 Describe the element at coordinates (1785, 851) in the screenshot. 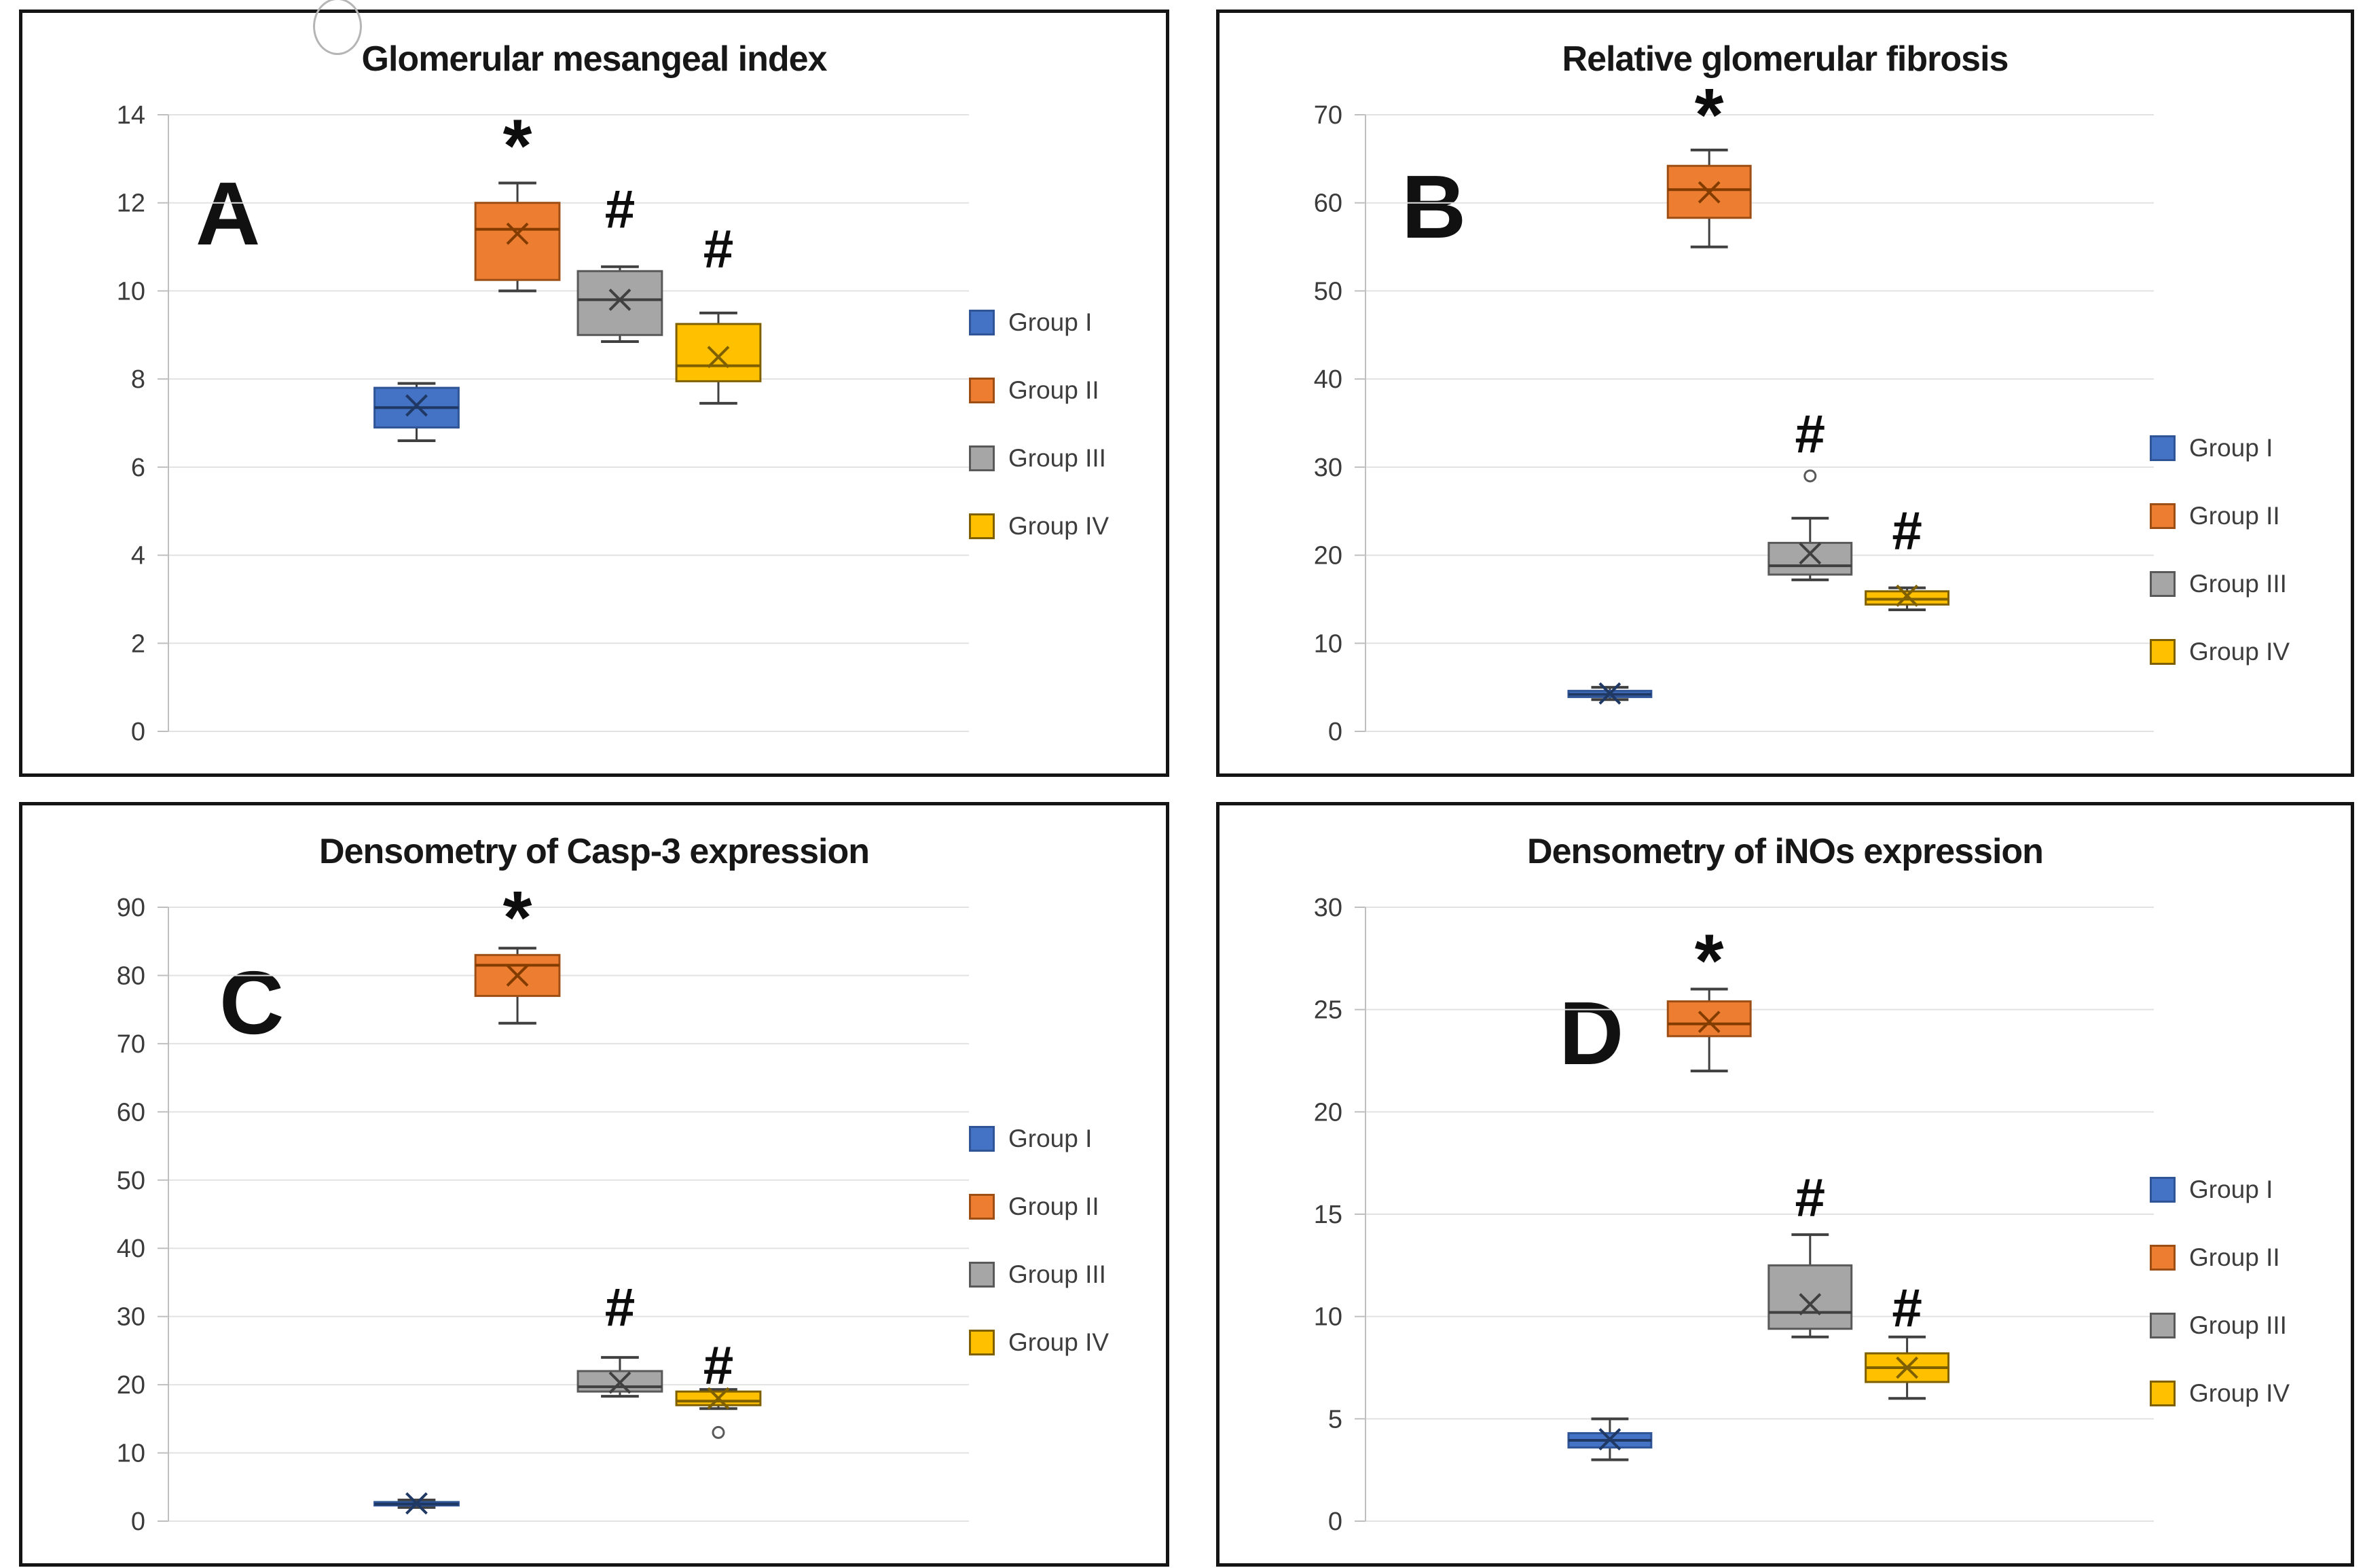

I see `panel-d-title: Densometry of iNOs expression` at that location.